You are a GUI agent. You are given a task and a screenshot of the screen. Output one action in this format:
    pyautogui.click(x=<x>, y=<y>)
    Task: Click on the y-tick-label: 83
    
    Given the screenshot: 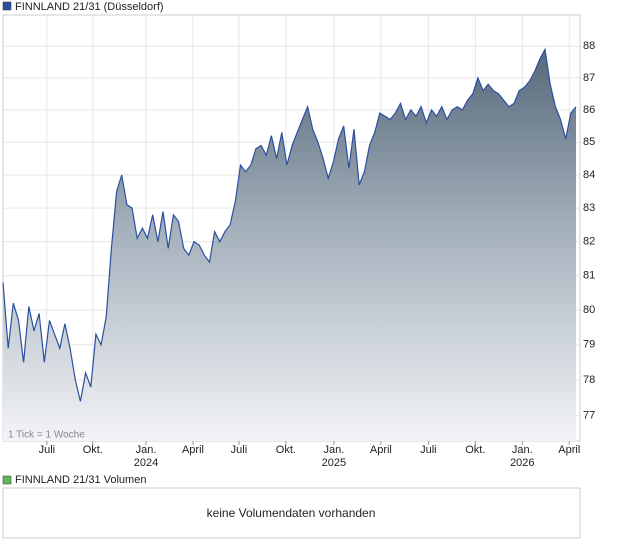 What is the action you would take?
    pyautogui.click(x=589, y=208)
    